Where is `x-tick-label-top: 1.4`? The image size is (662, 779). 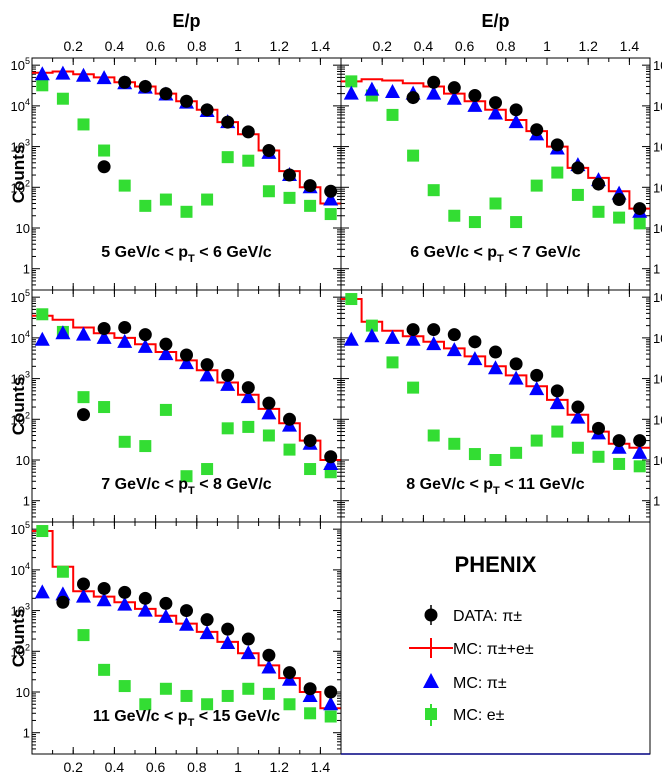 x-tick-label-top: 1.4 is located at coordinates (321, 46).